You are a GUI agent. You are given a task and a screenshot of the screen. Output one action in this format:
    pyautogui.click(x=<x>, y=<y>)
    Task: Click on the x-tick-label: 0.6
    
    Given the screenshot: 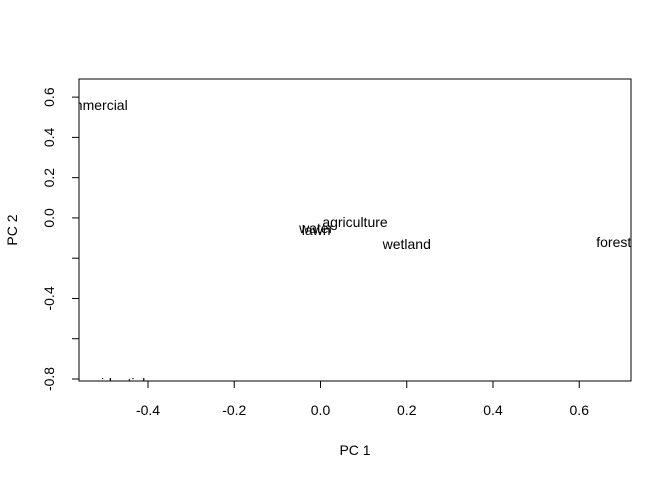 What is the action you would take?
    pyautogui.click(x=580, y=410)
    